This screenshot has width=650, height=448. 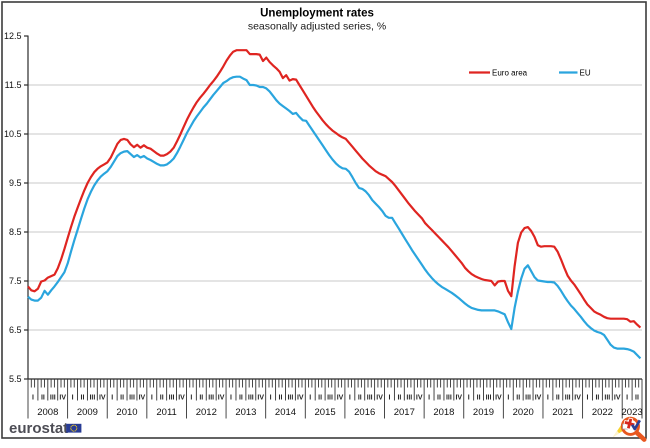 What do you see at coordinates (483, 412) in the screenshot?
I see `svg-text: 2019` at bounding box center [483, 412].